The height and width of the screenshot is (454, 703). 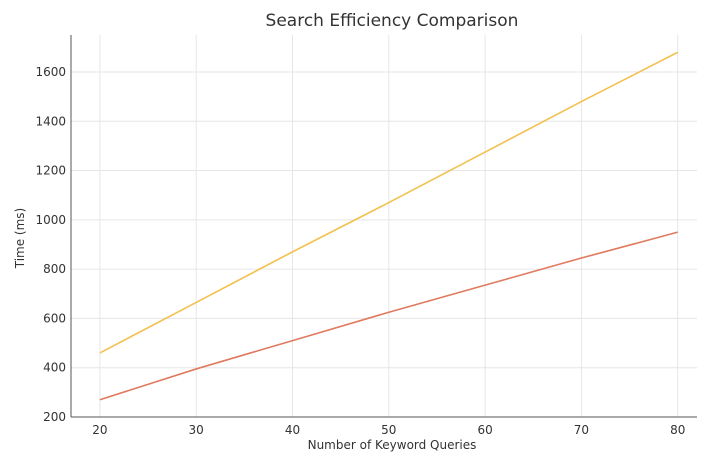 What do you see at coordinates (54, 318) in the screenshot?
I see `y-tick-label: 600` at bounding box center [54, 318].